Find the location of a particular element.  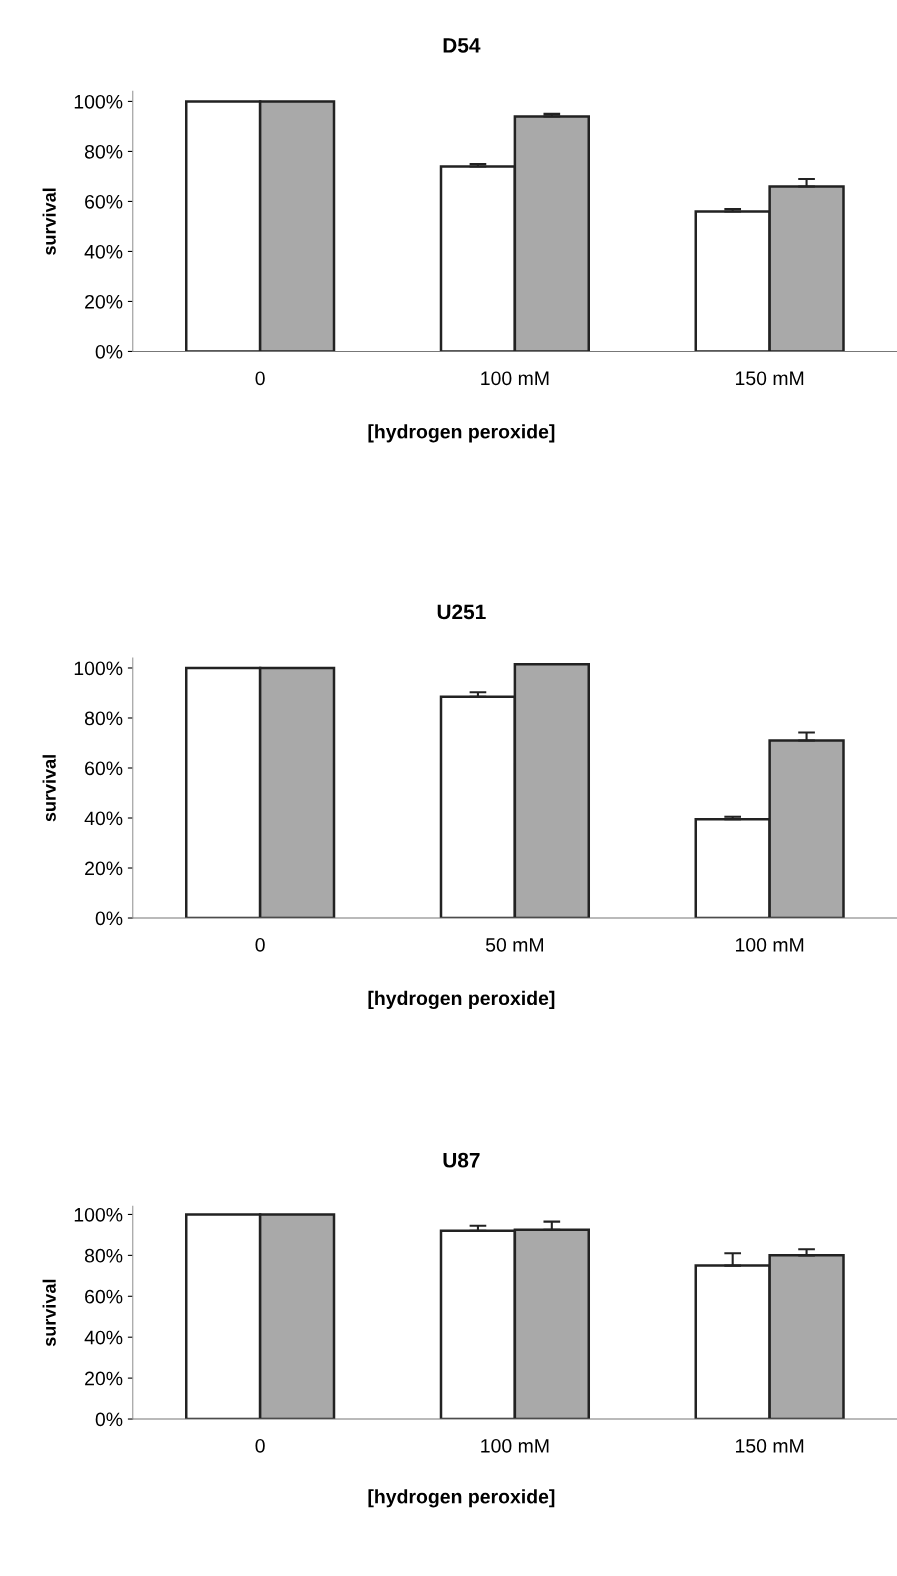

chart-title: D54 is located at coordinates (462, 45).